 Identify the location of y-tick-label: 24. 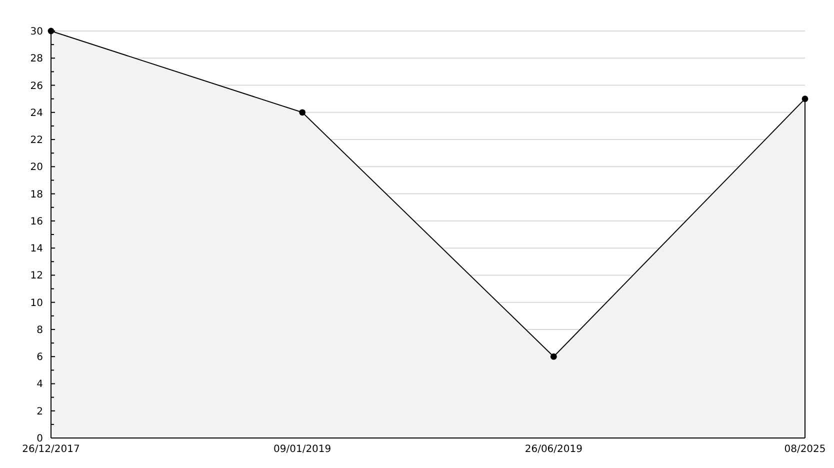
(36, 113).